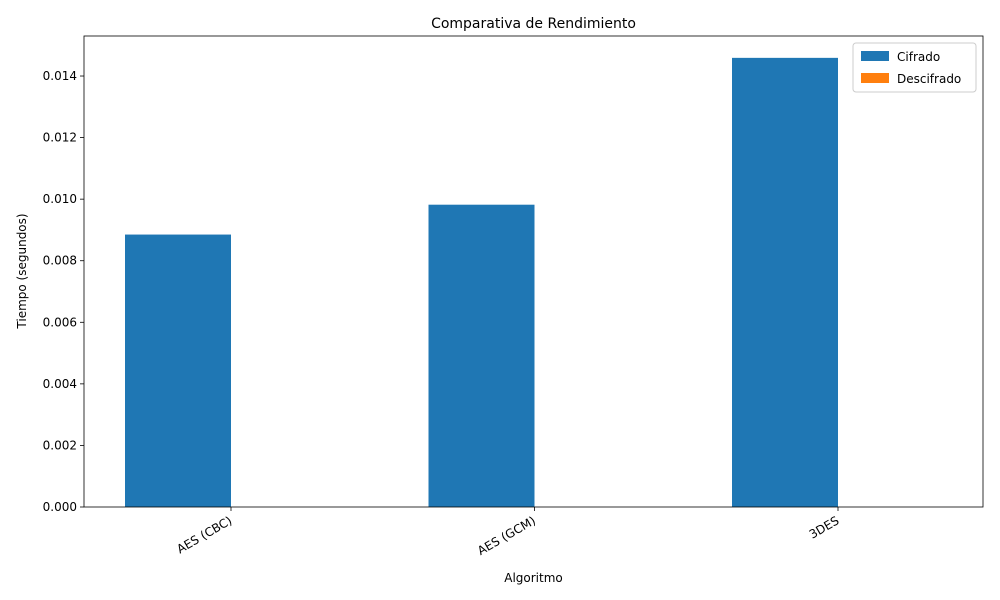  What do you see at coordinates (22, 271) in the screenshot?
I see `y-axis-label: Tiempo (segundos)` at bounding box center [22, 271].